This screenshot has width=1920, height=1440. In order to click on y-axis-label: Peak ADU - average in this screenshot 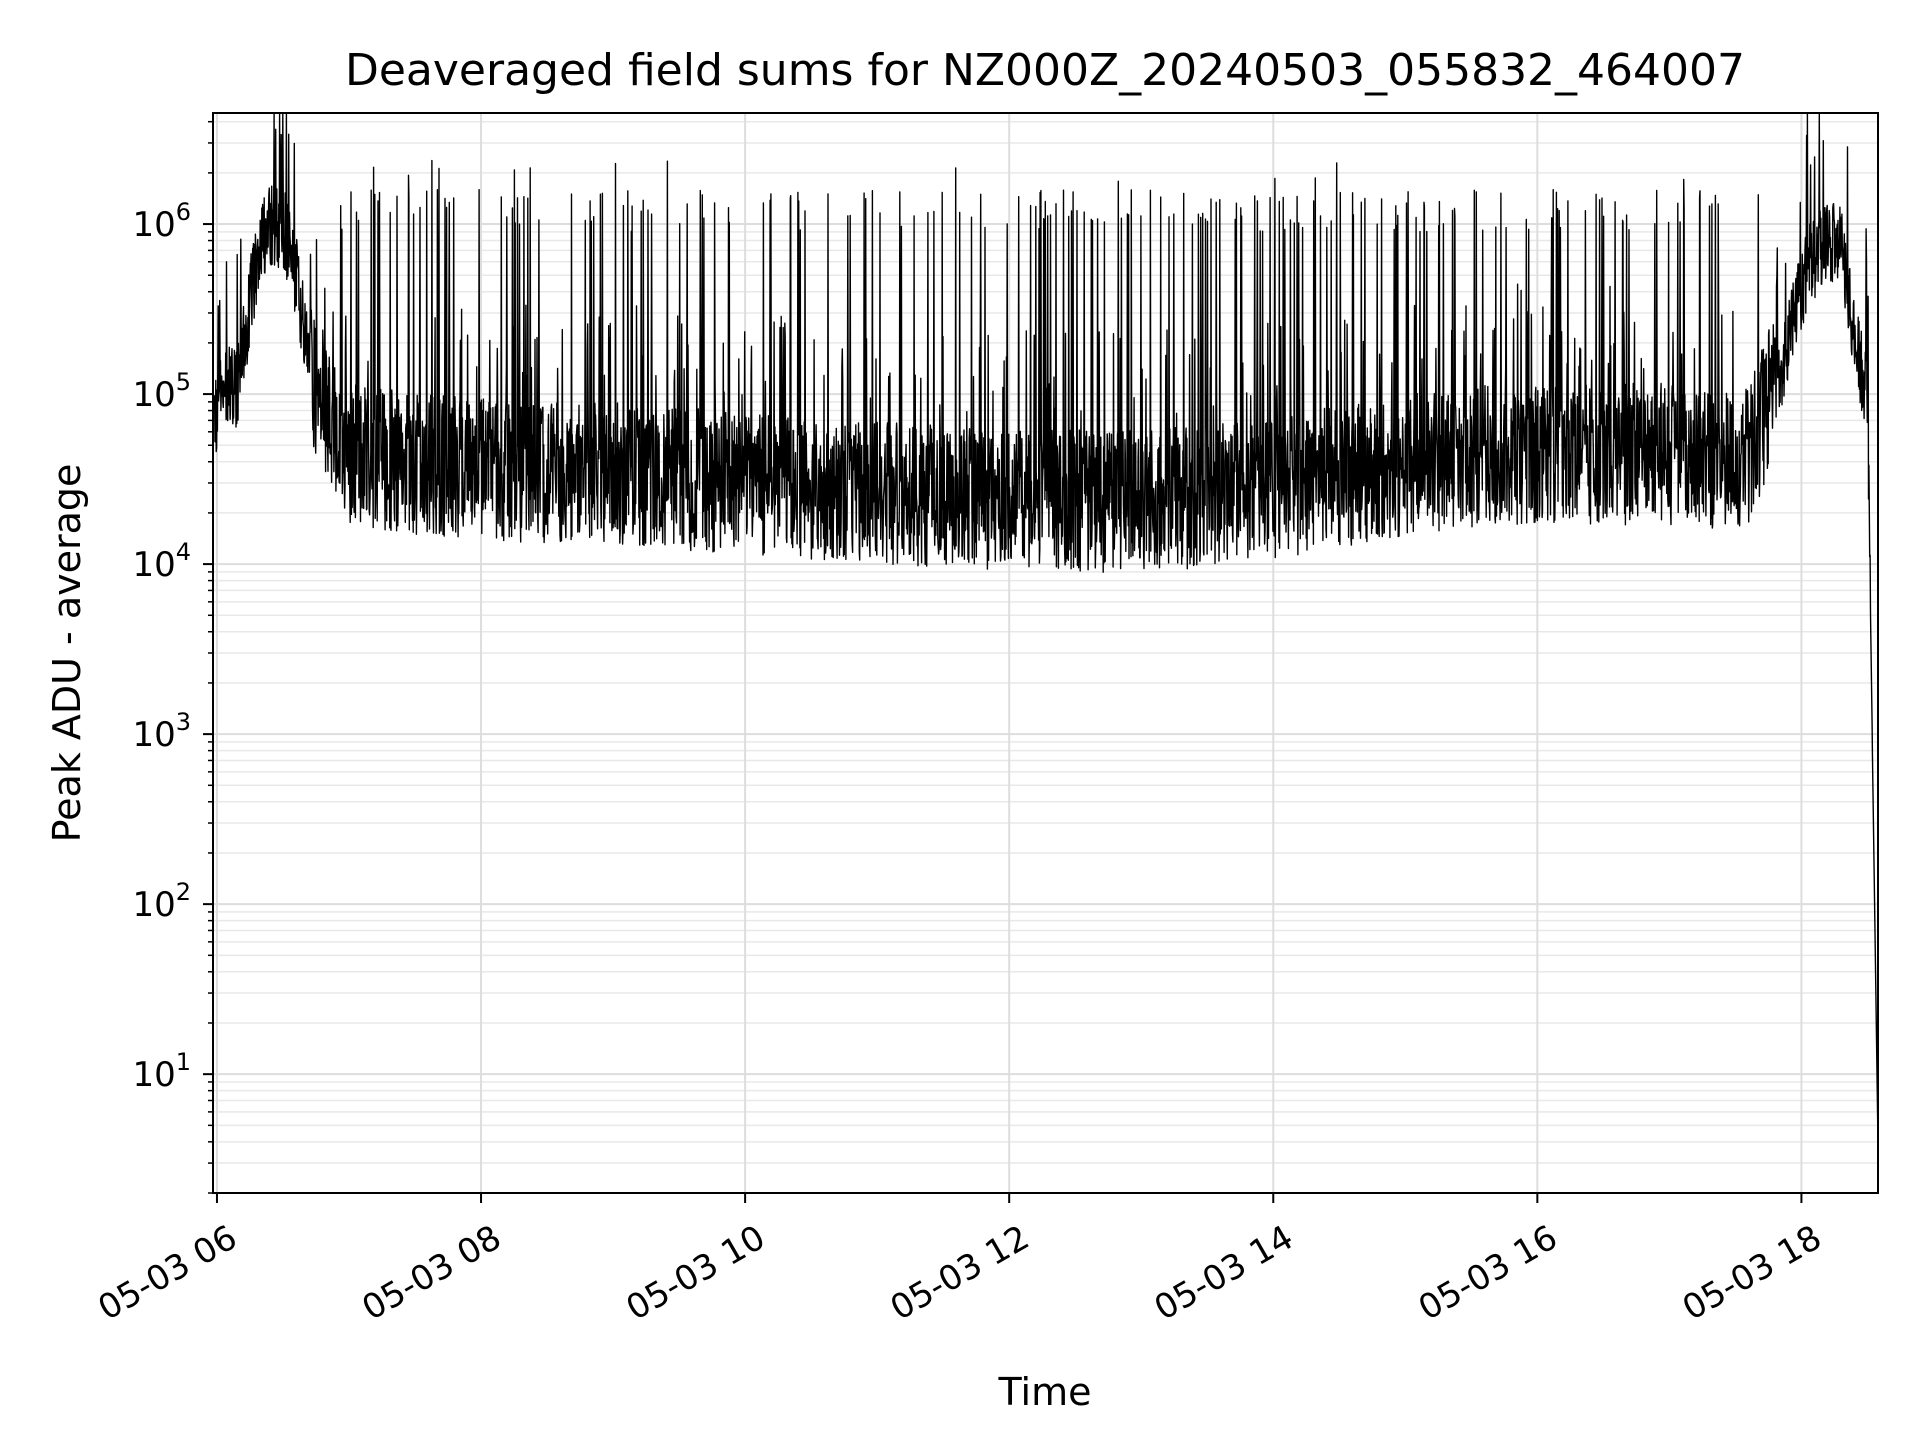, I will do `click(67, 653)`.